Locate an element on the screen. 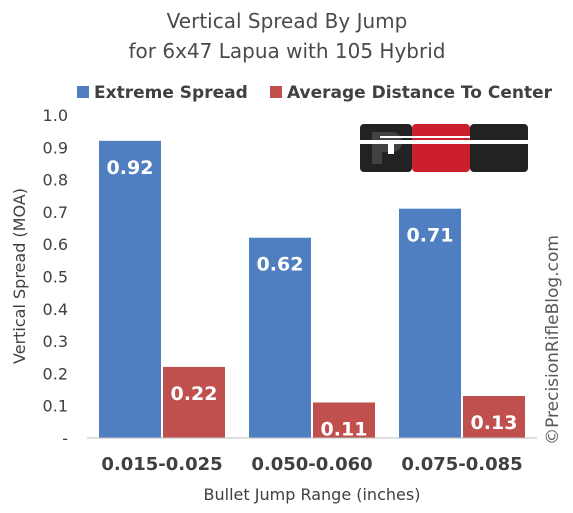 The width and height of the screenshot is (573, 513). chart-subtitle: for 6x47 Lapua with 105 Hybrid is located at coordinates (287, 51).